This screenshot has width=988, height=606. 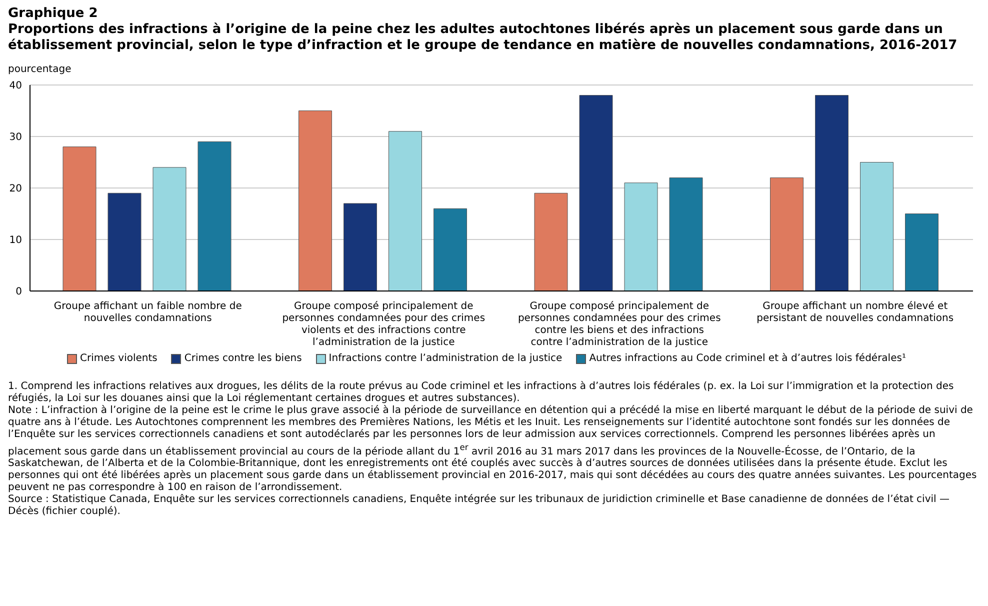 I want to click on y-axis-title: pourcentage, so click(x=40, y=69).